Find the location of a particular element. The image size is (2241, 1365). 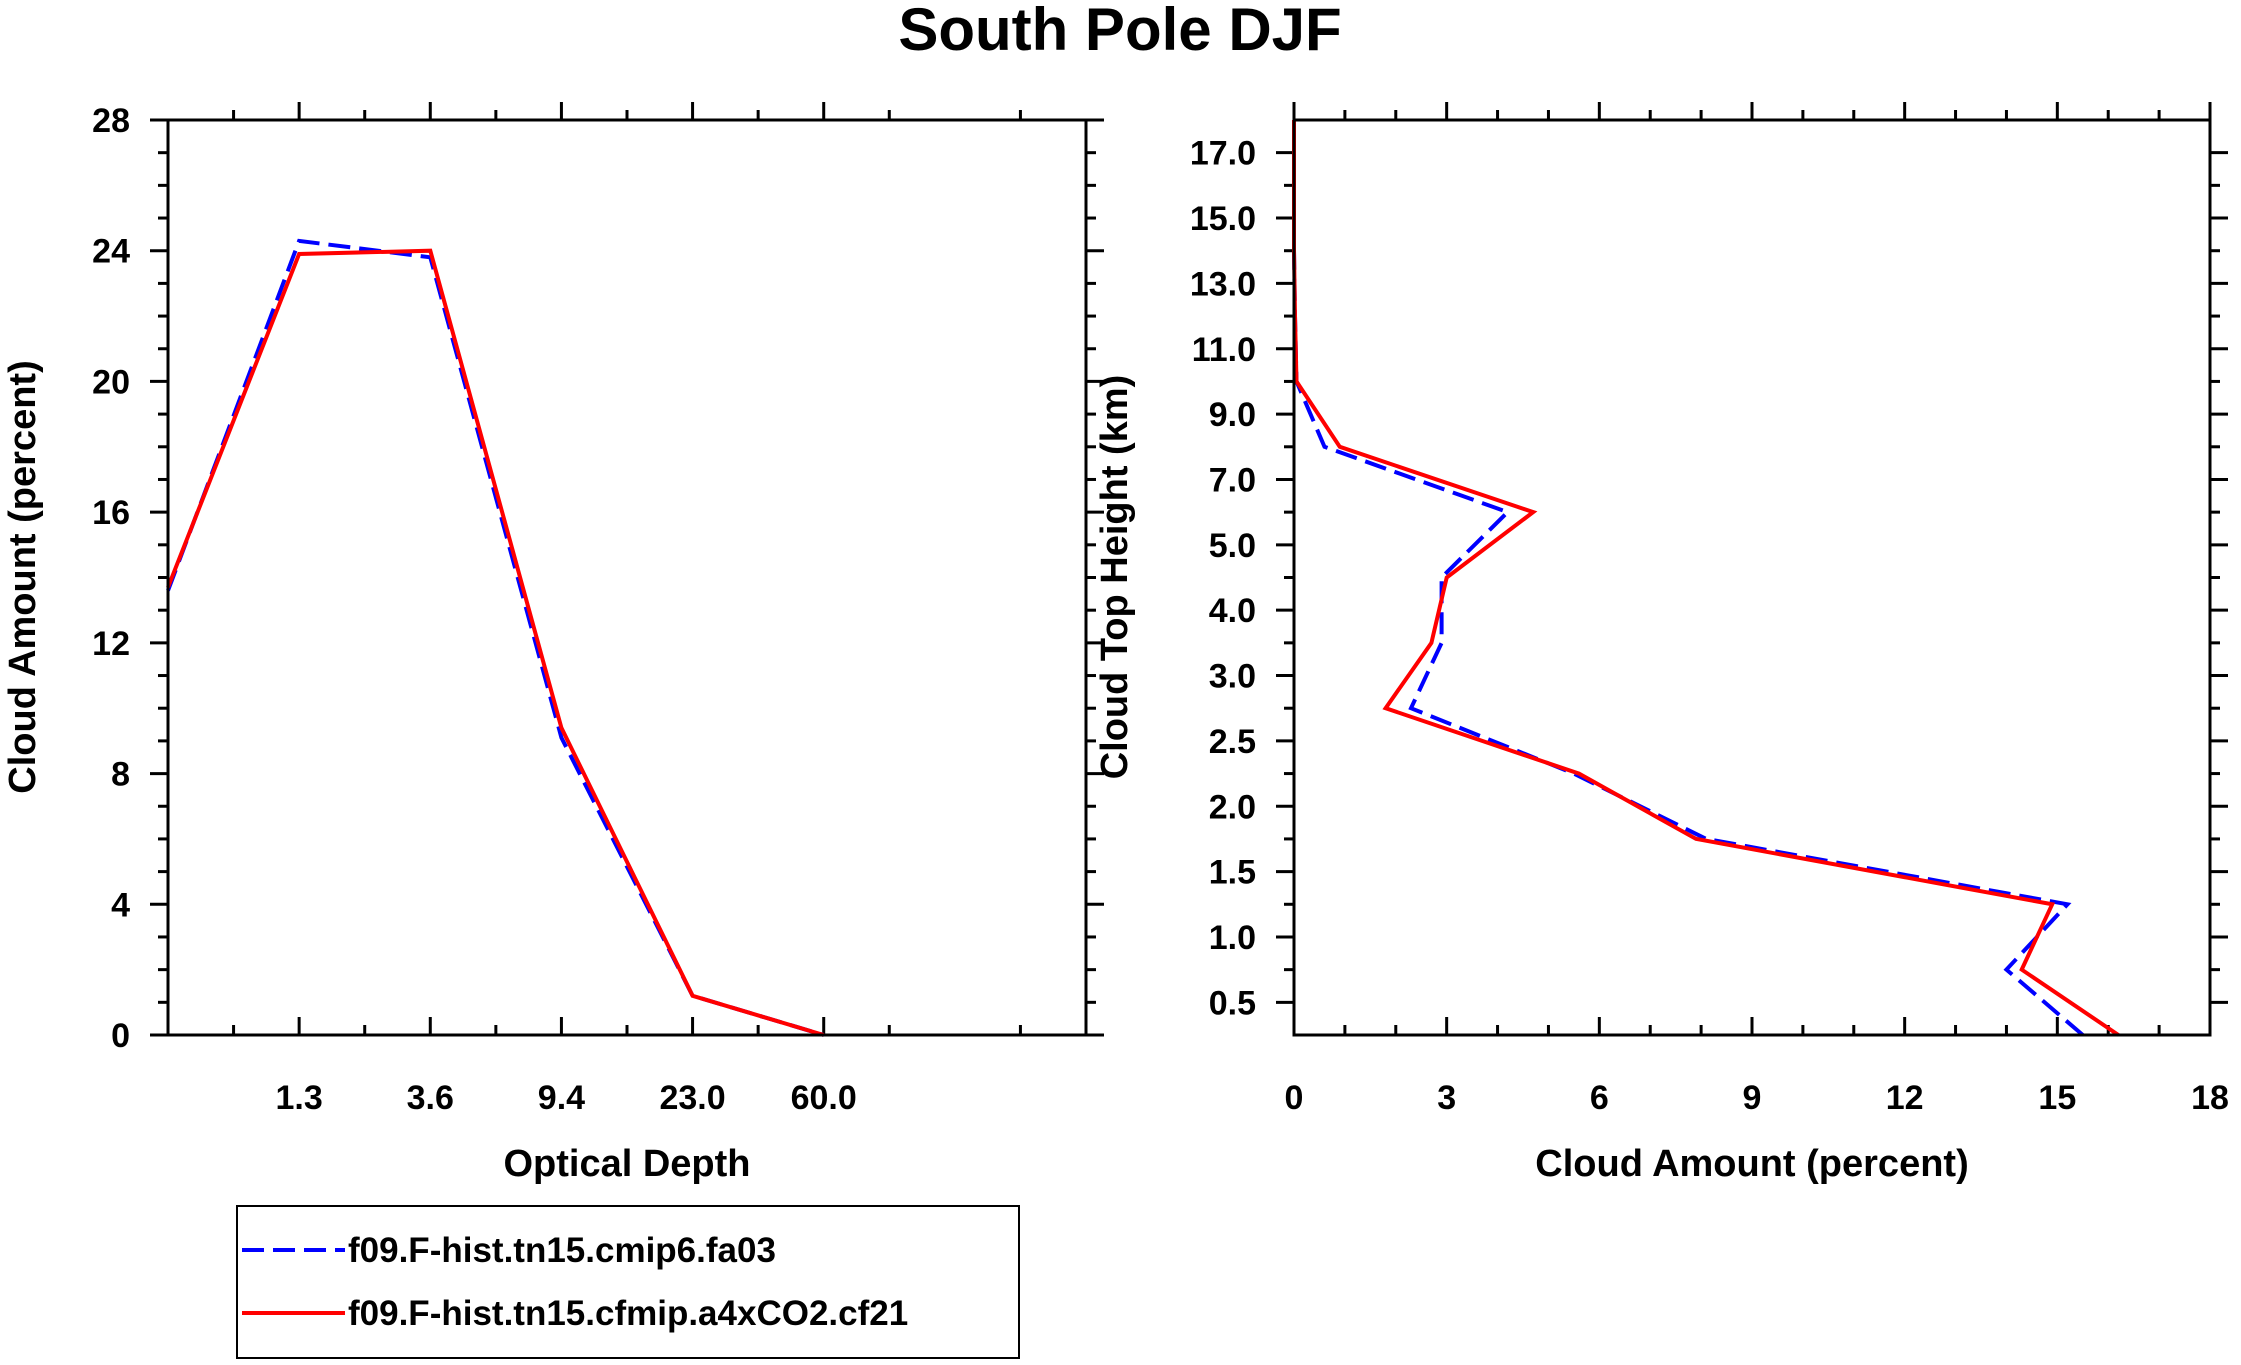

right-y-tick-label: 13.0 is located at coordinates (1223, 284).